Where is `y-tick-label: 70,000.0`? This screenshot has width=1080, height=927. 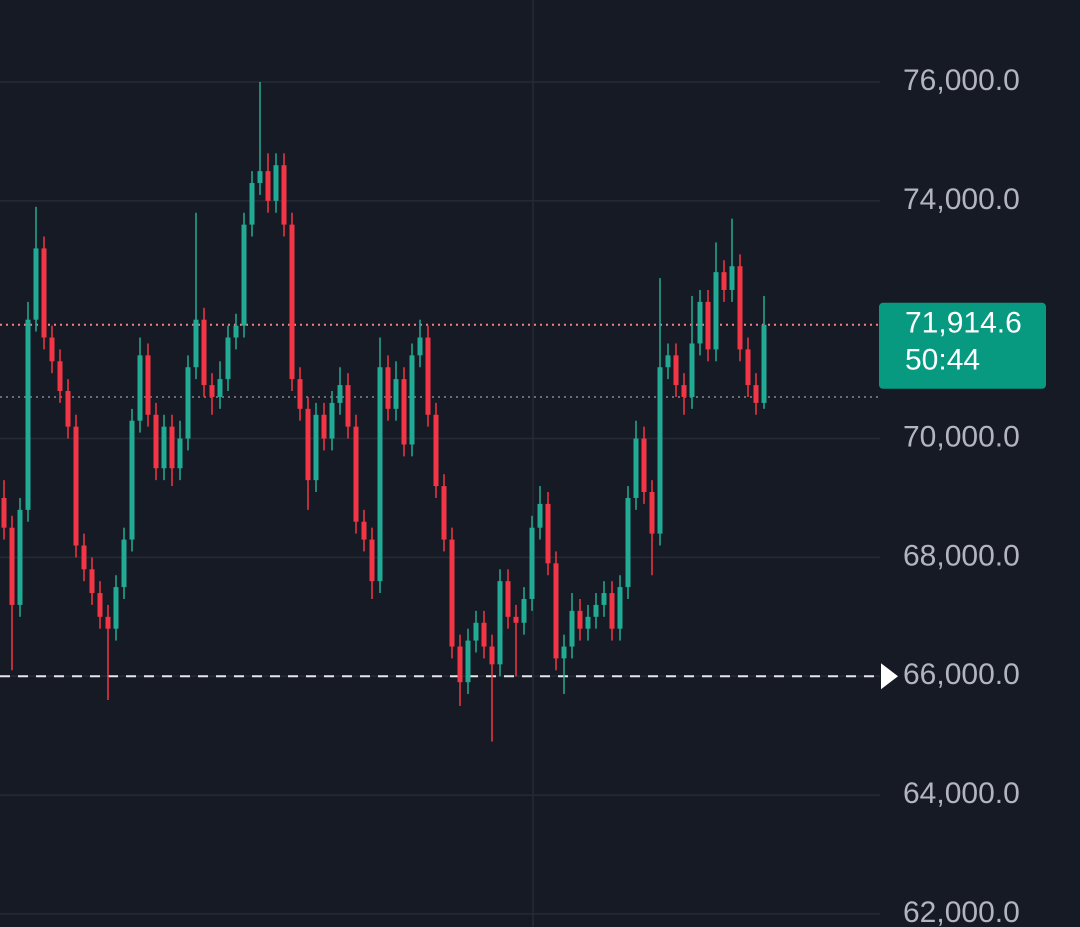 y-tick-label: 70,000.0 is located at coordinates (961, 436).